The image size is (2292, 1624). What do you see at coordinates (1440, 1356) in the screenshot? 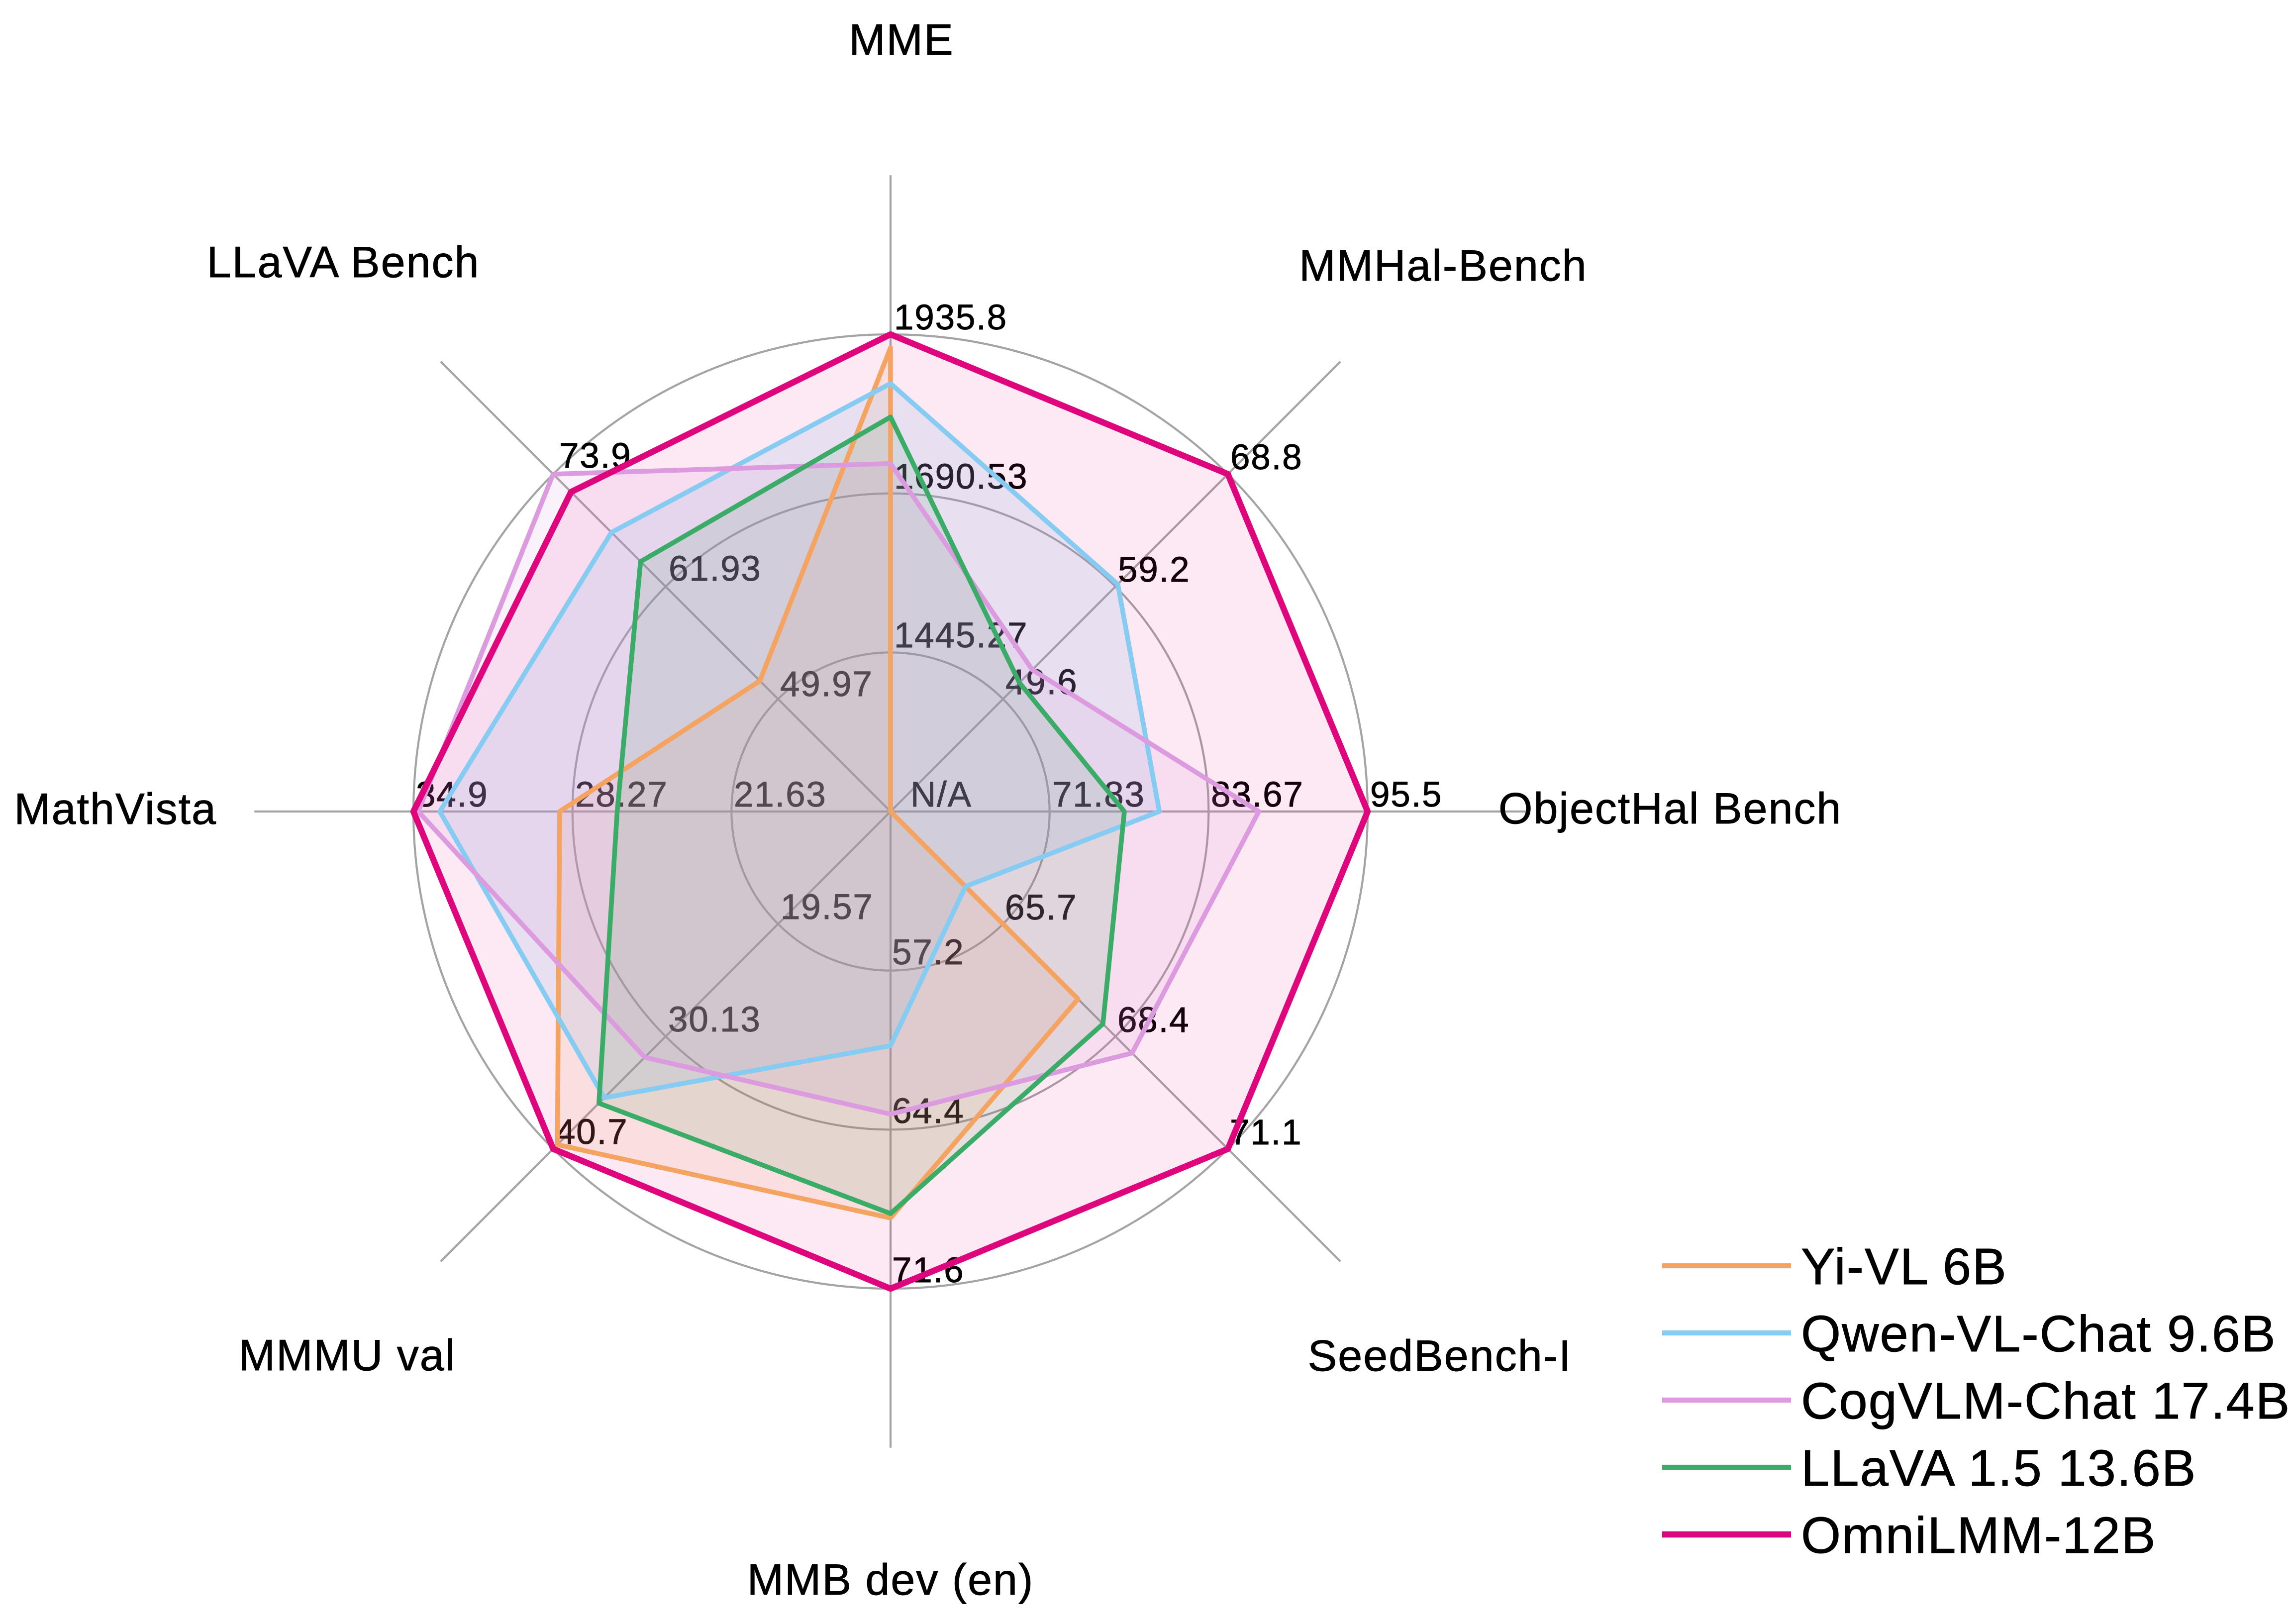
I see `svg-text: SeedBench-I` at bounding box center [1440, 1356].